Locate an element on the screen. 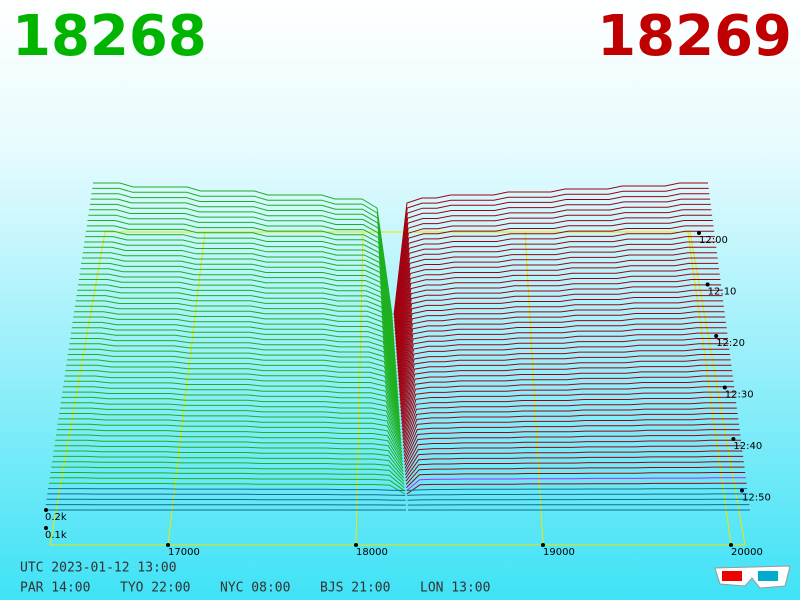 The height and width of the screenshot is (604, 800). price-label: 17000 is located at coordinates (184, 552).